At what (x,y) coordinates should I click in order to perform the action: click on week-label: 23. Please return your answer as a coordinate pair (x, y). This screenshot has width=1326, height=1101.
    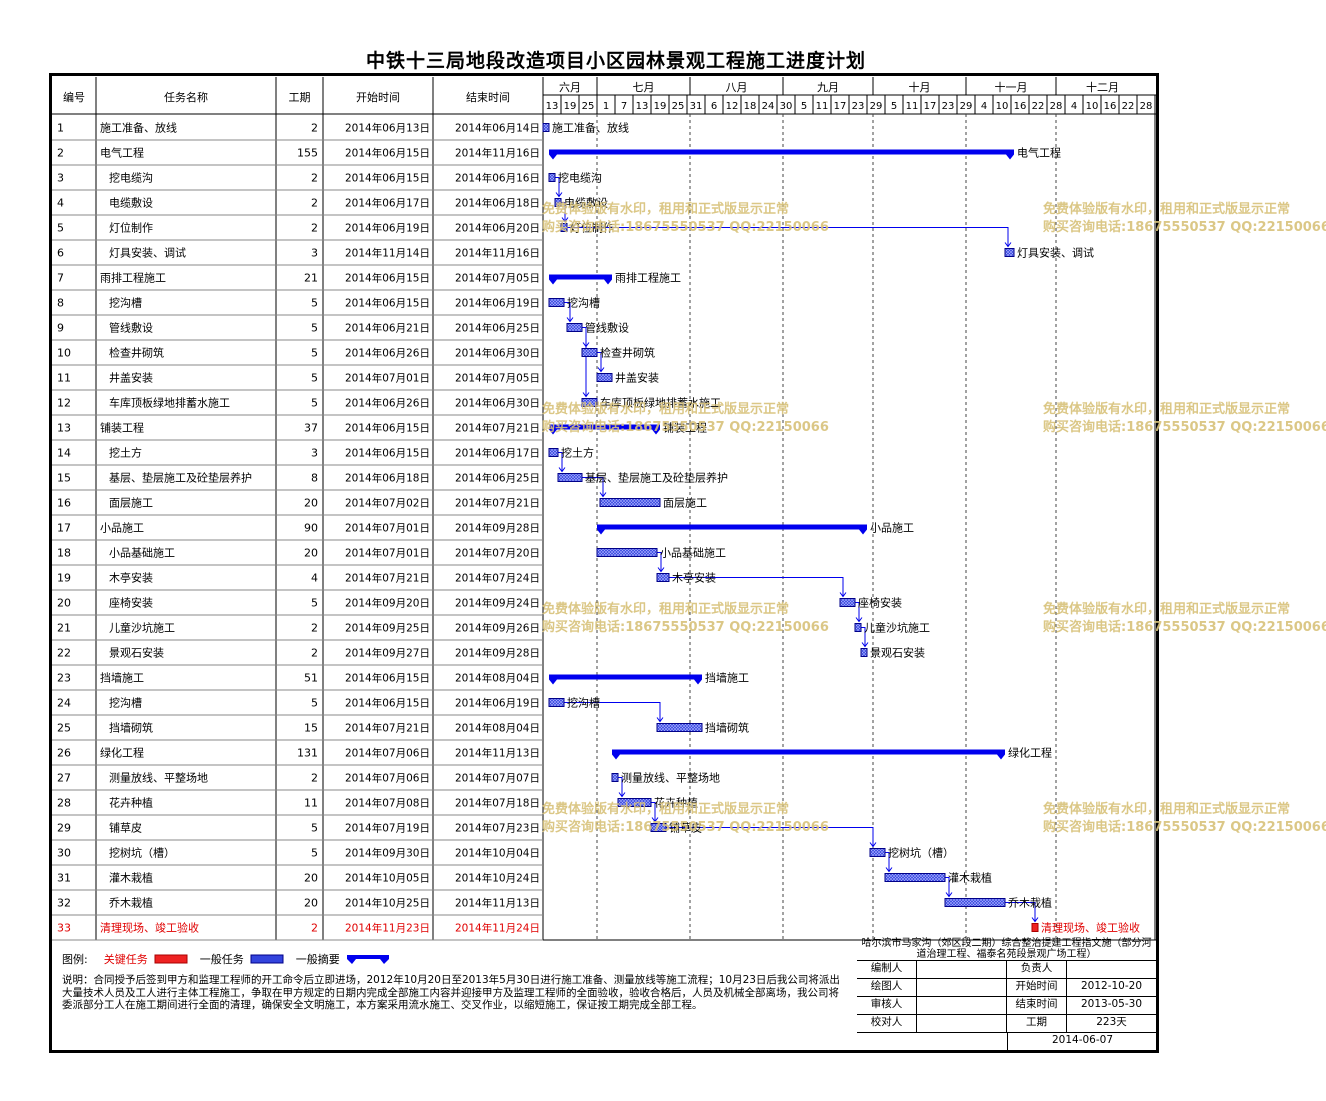
    Looking at the image, I should click on (858, 106).